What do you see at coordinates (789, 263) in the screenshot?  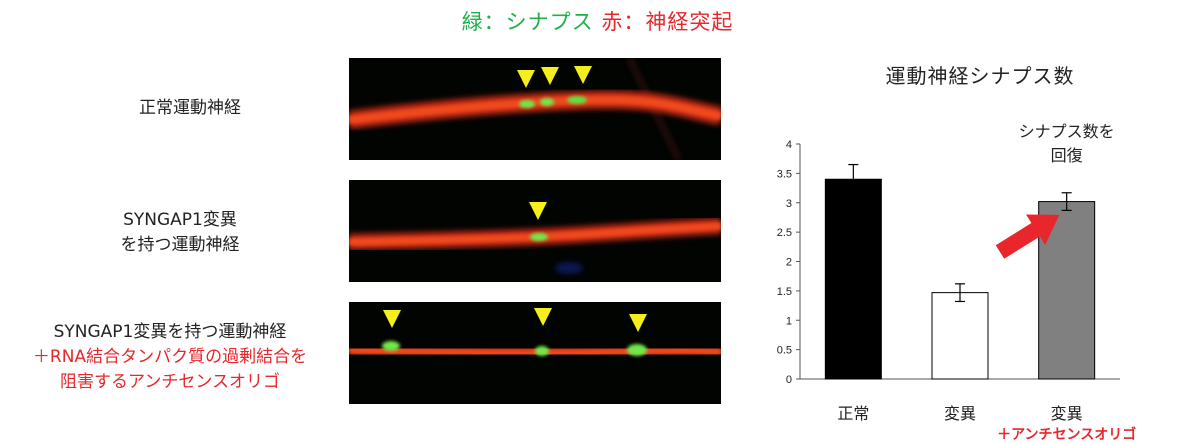 I see `y-tick-label: 2` at bounding box center [789, 263].